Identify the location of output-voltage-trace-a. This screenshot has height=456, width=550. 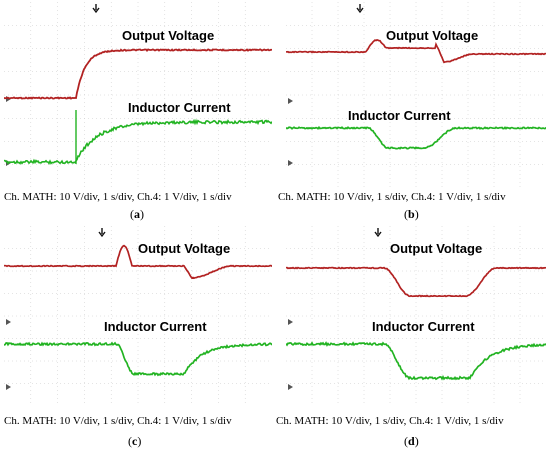
(138, 74).